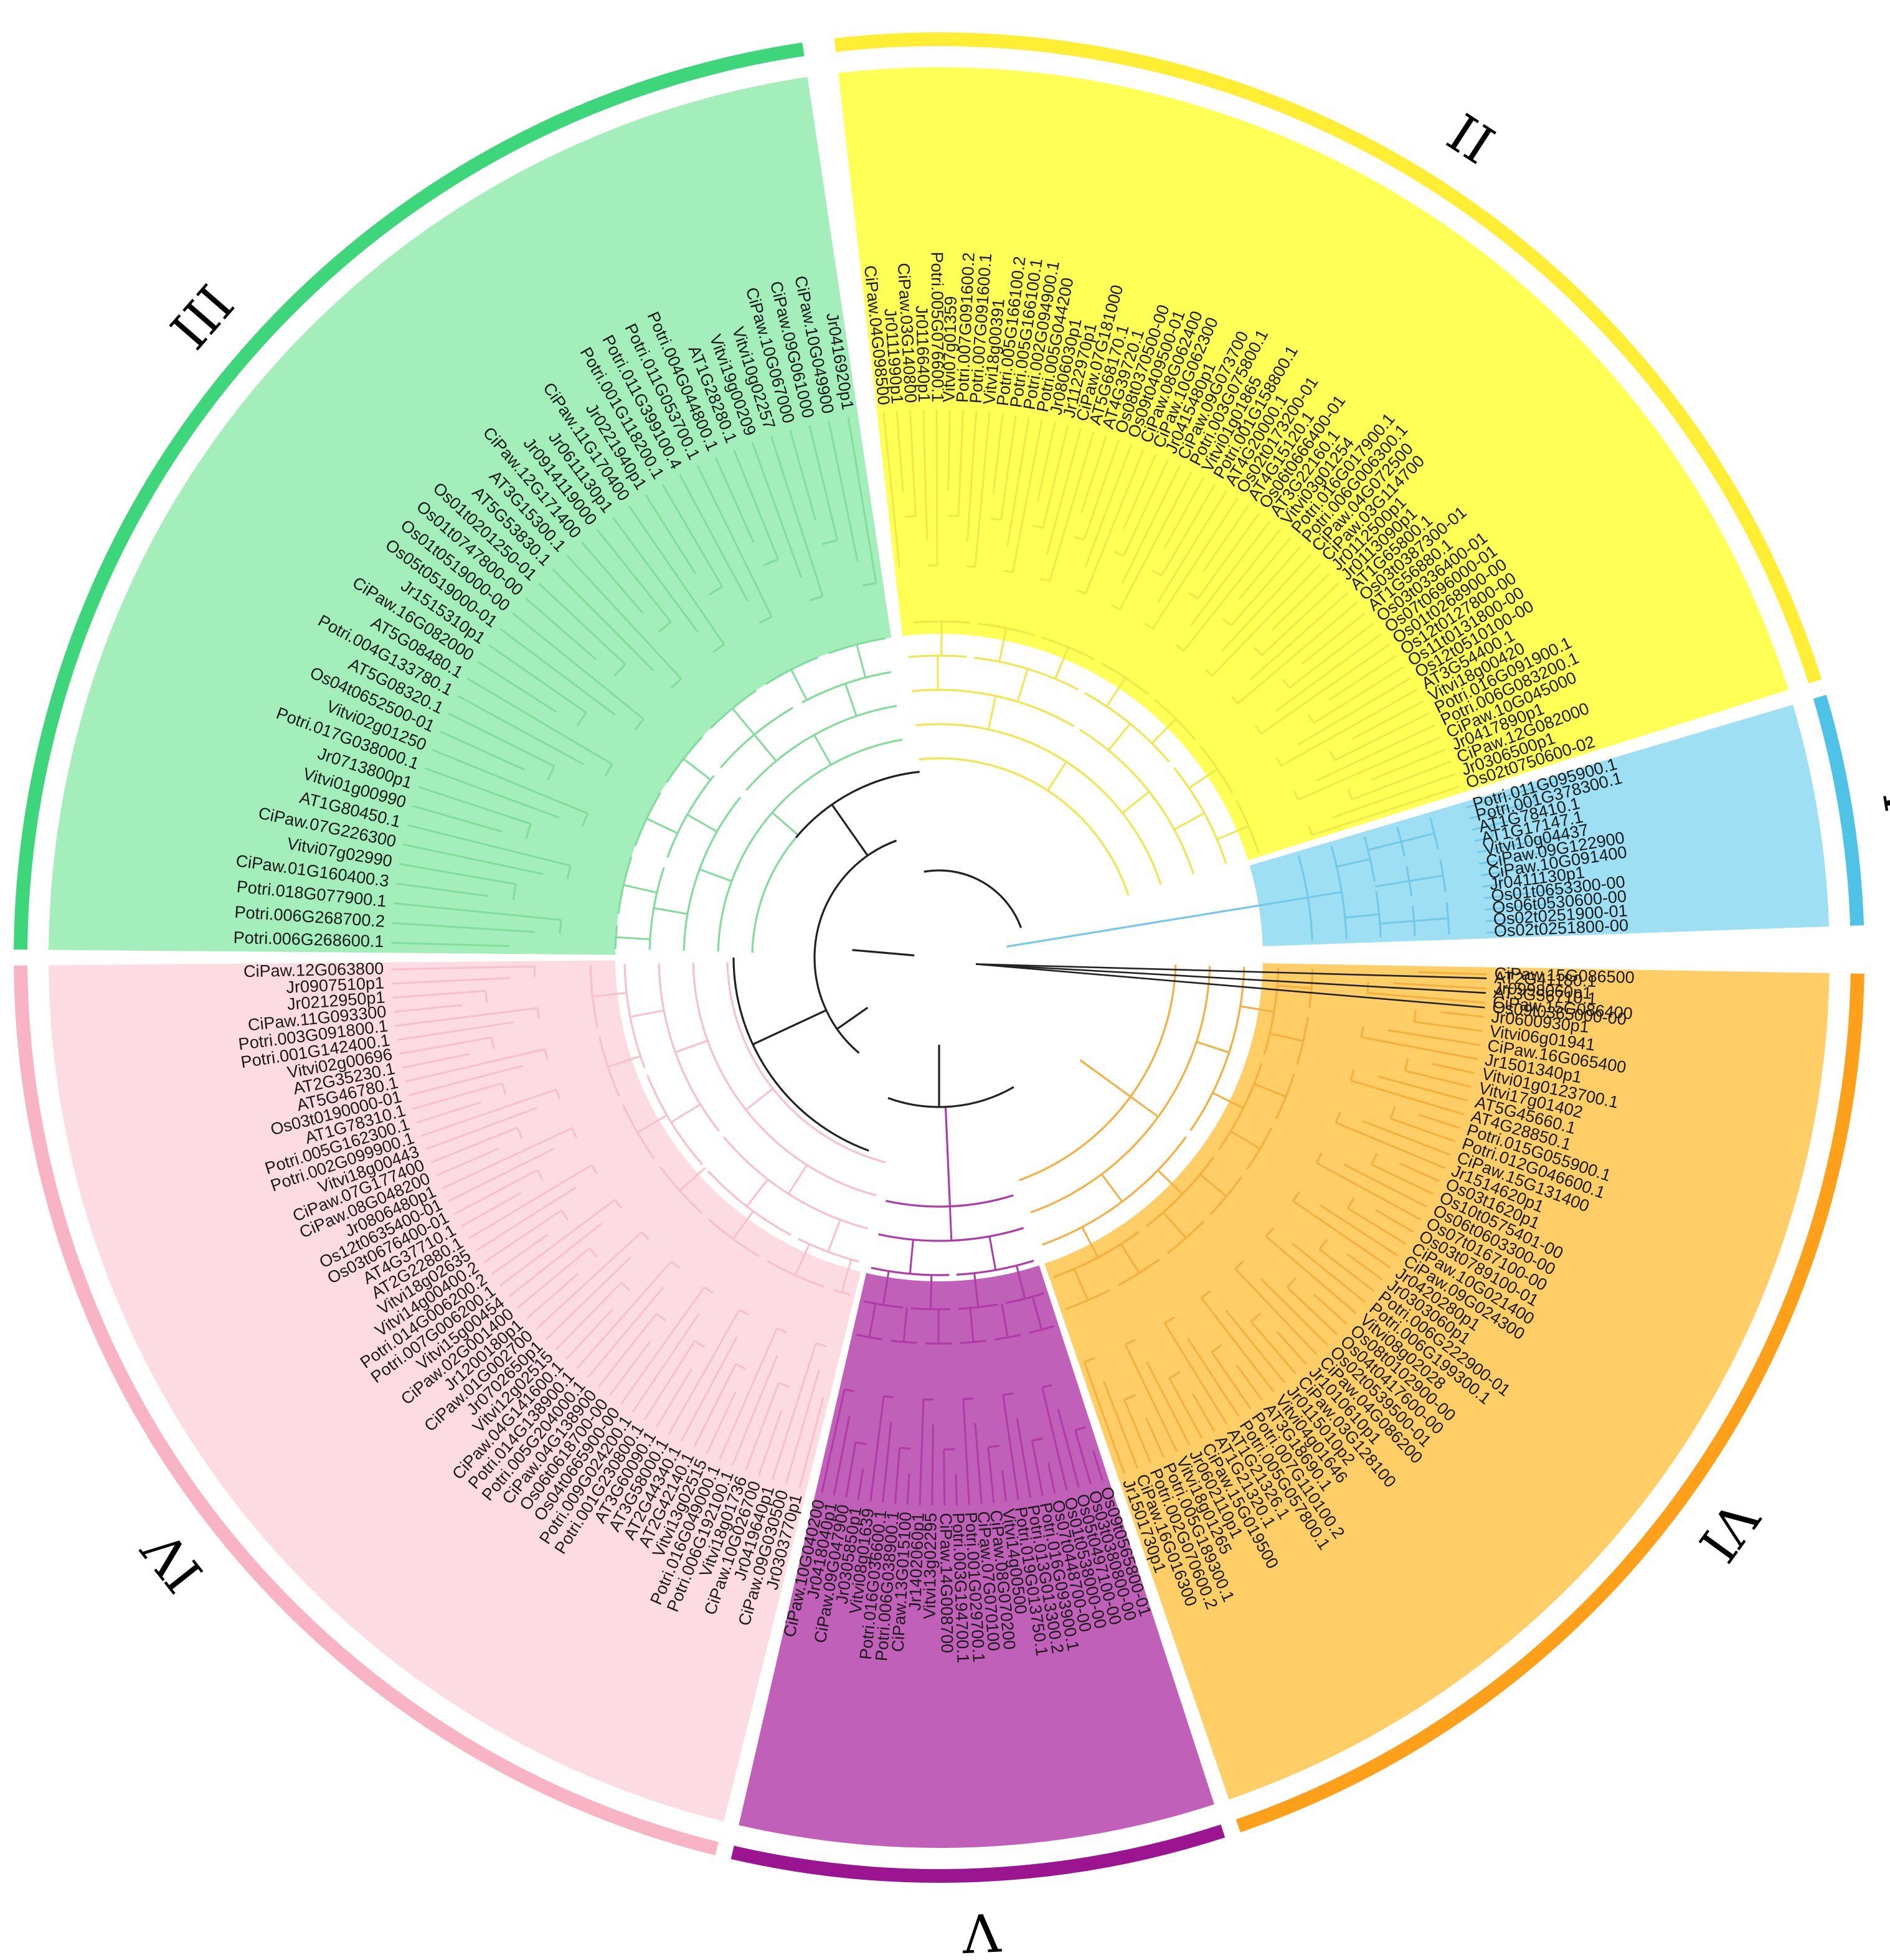 Image resolution: width=1890 pixels, height=1960 pixels. I want to click on clade-ring-I, so click(1839, 810).